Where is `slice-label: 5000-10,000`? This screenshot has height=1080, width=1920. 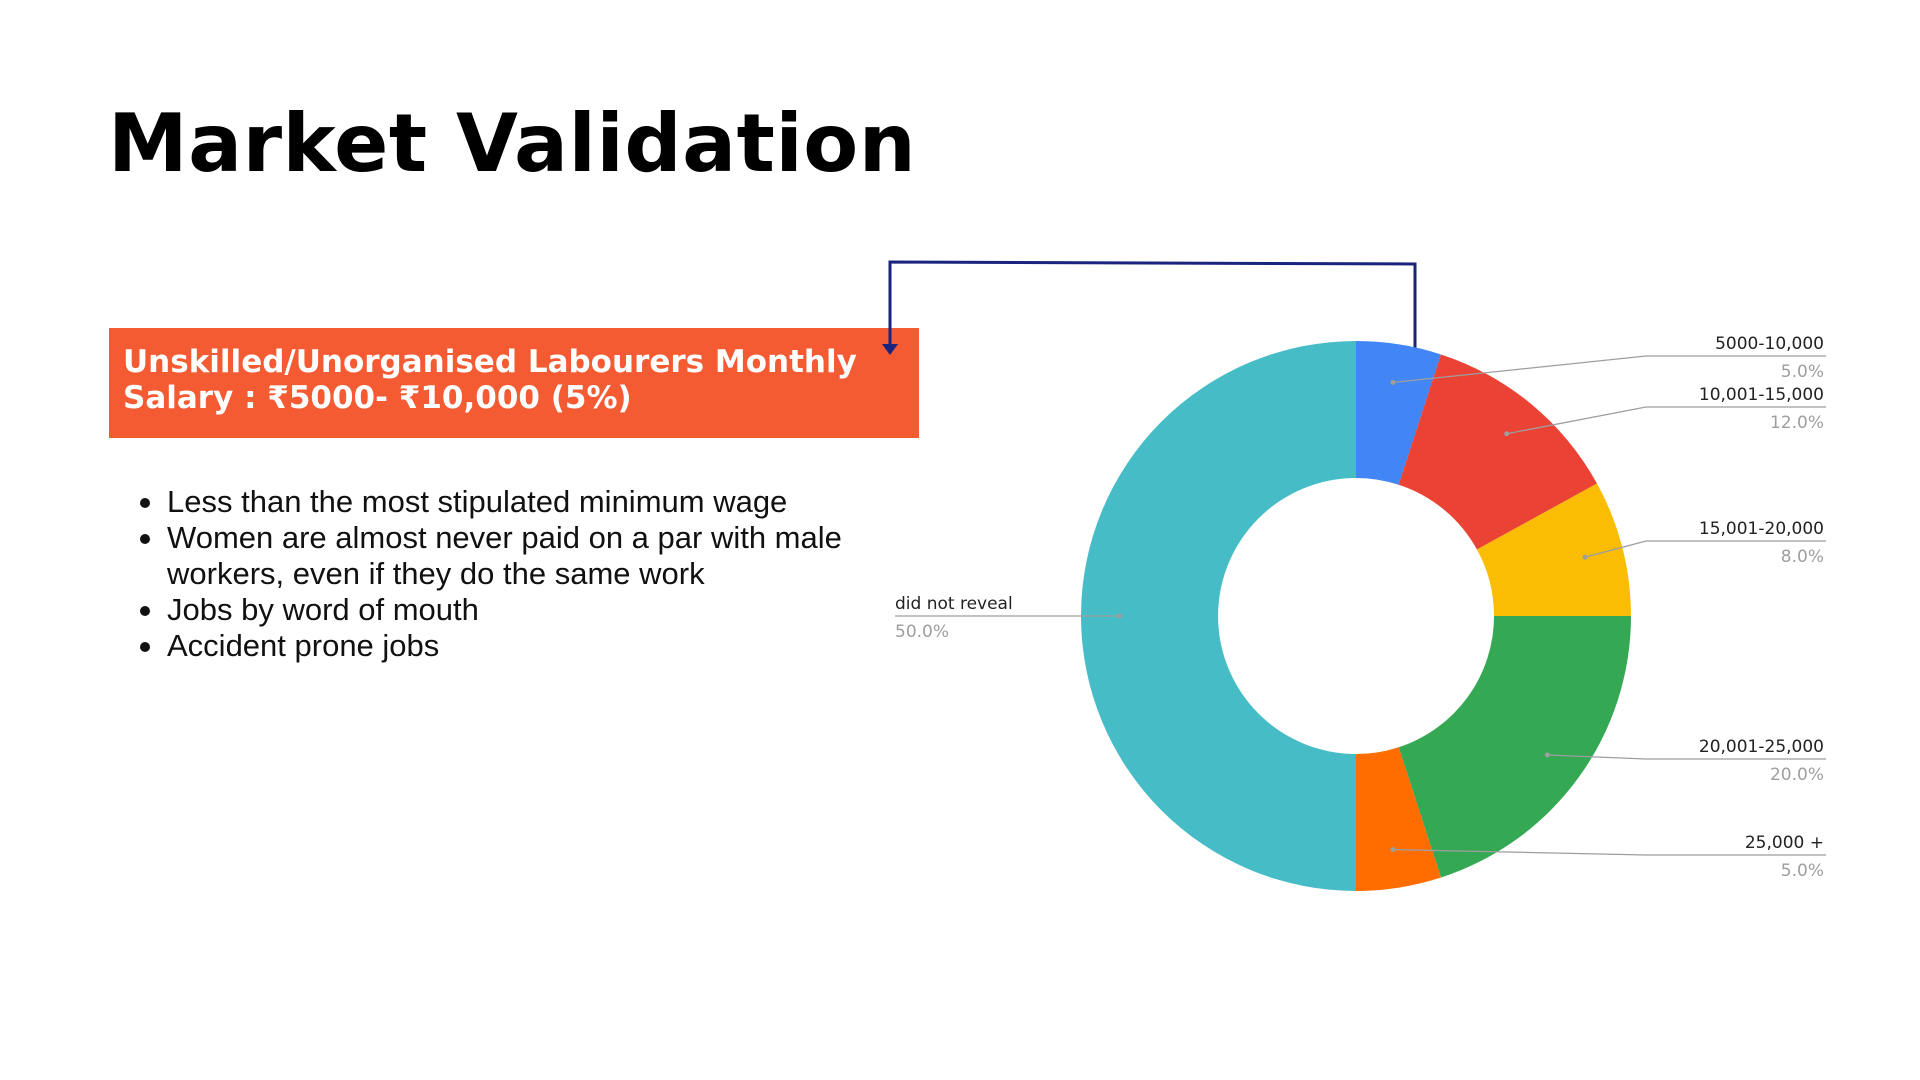
slice-label: 5000-10,000 is located at coordinates (1769, 344).